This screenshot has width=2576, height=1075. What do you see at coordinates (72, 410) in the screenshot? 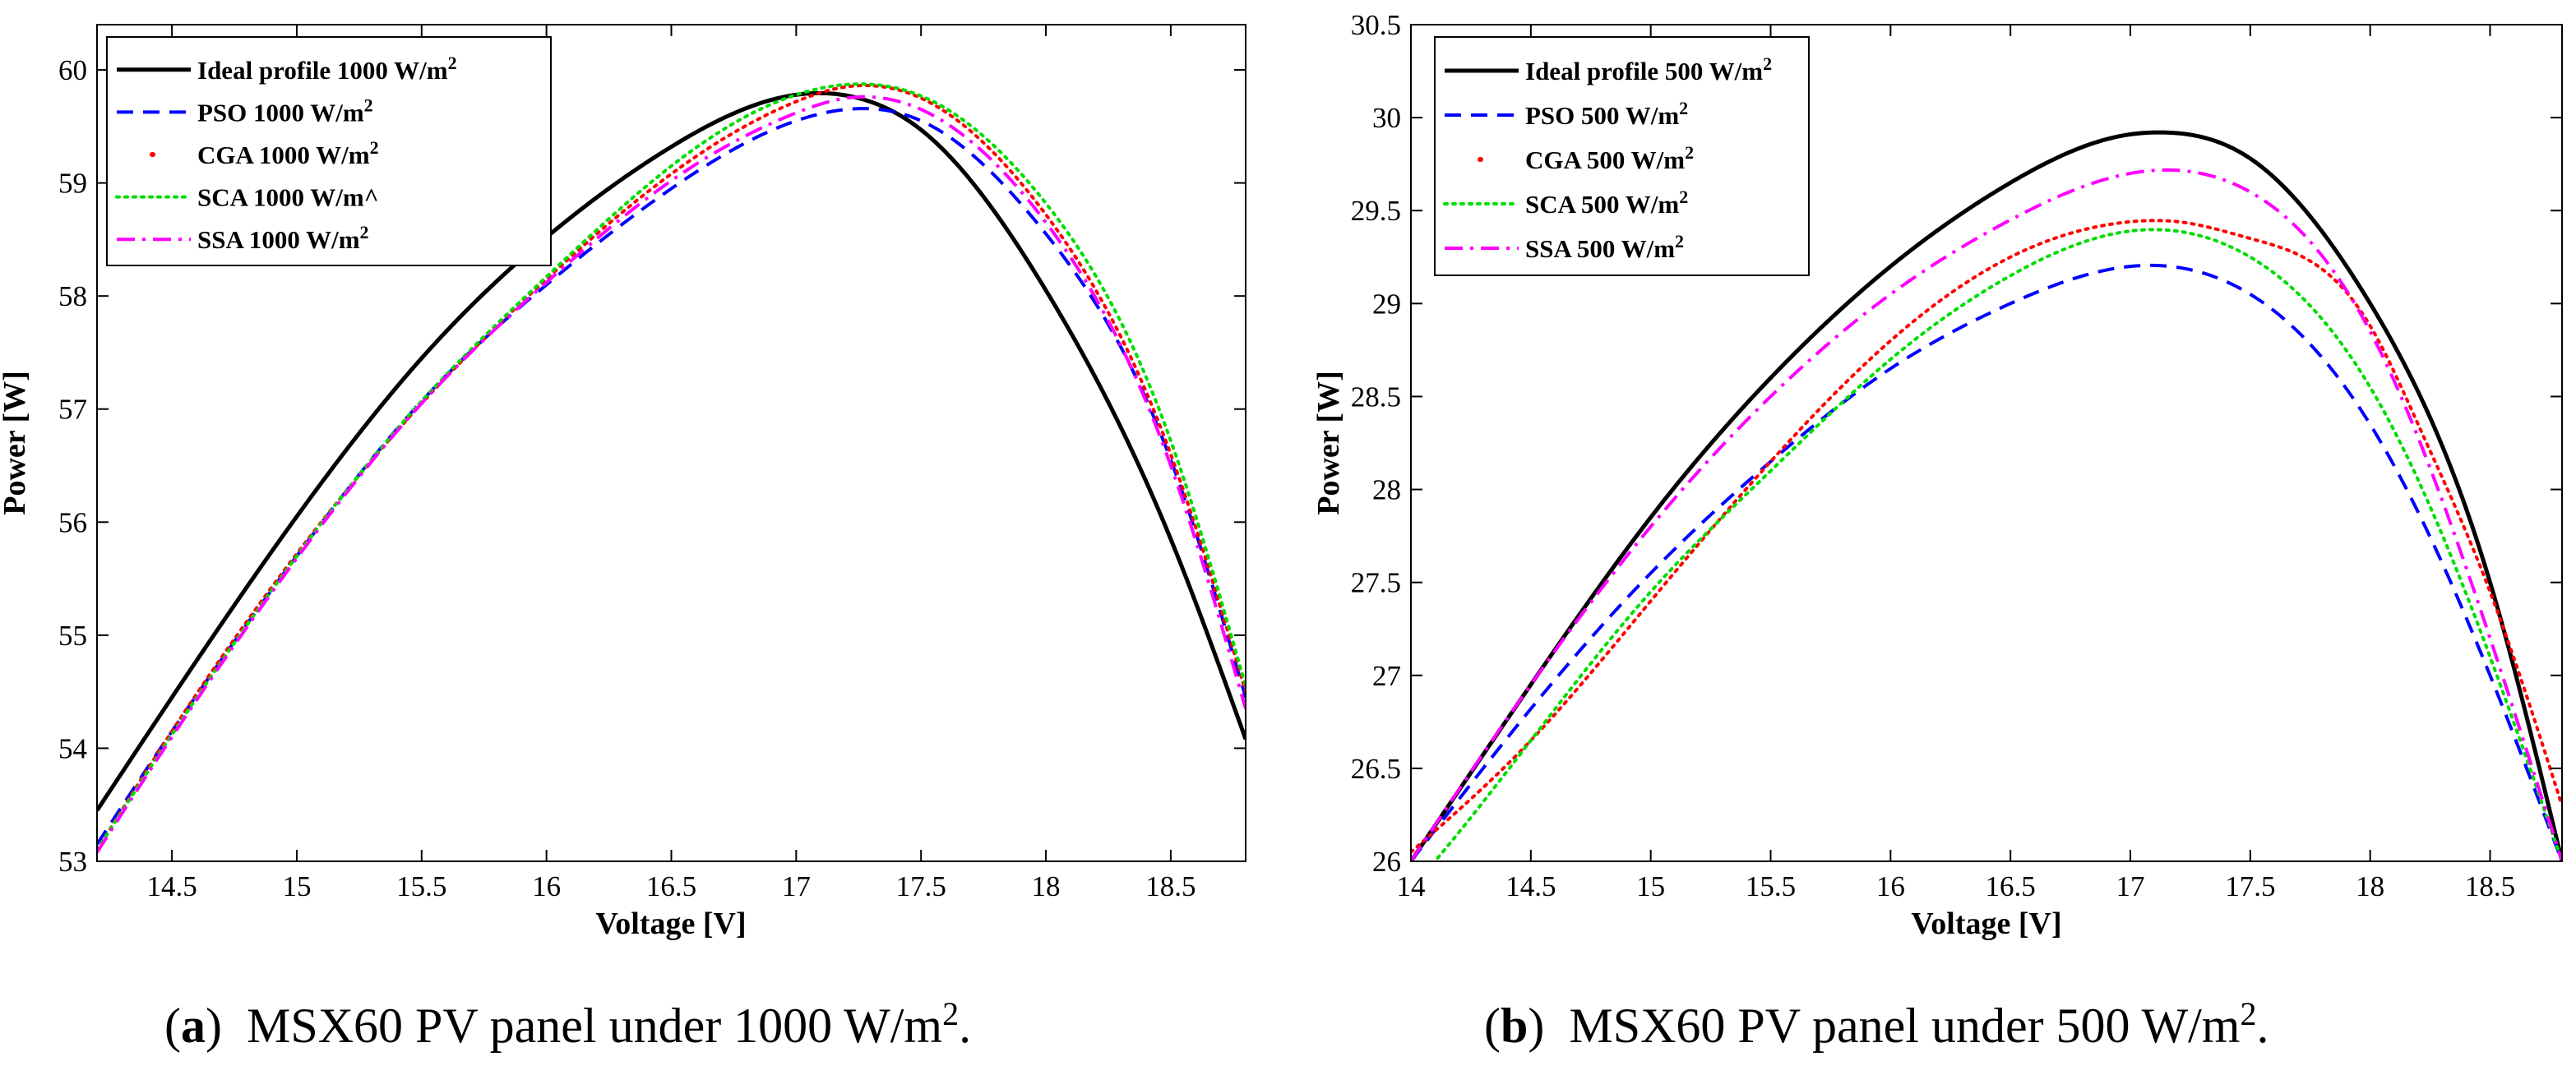
I see `y-tick-label: 57` at bounding box center [72, 410].